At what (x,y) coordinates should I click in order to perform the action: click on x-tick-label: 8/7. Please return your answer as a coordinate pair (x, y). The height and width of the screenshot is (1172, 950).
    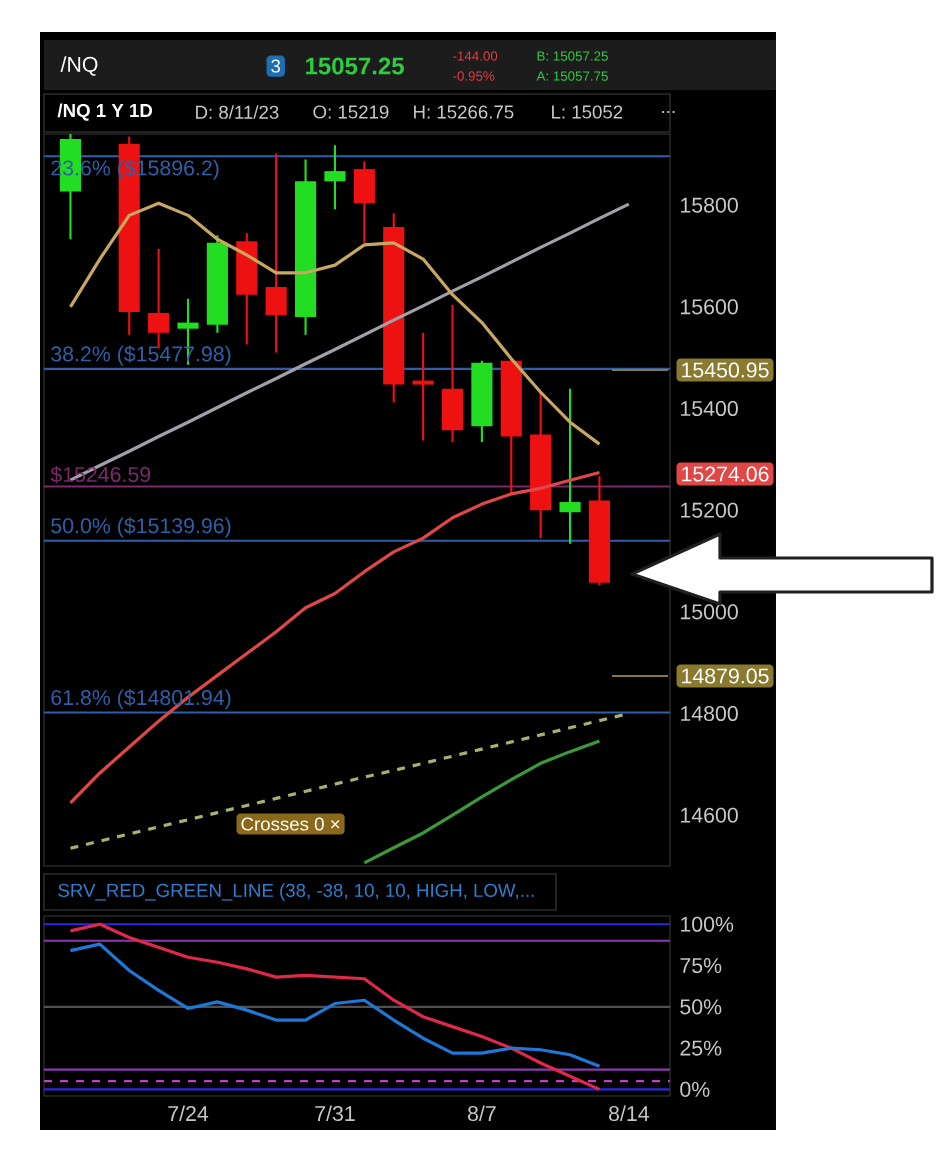
    Looking at the image, I should click on (481, 1113).